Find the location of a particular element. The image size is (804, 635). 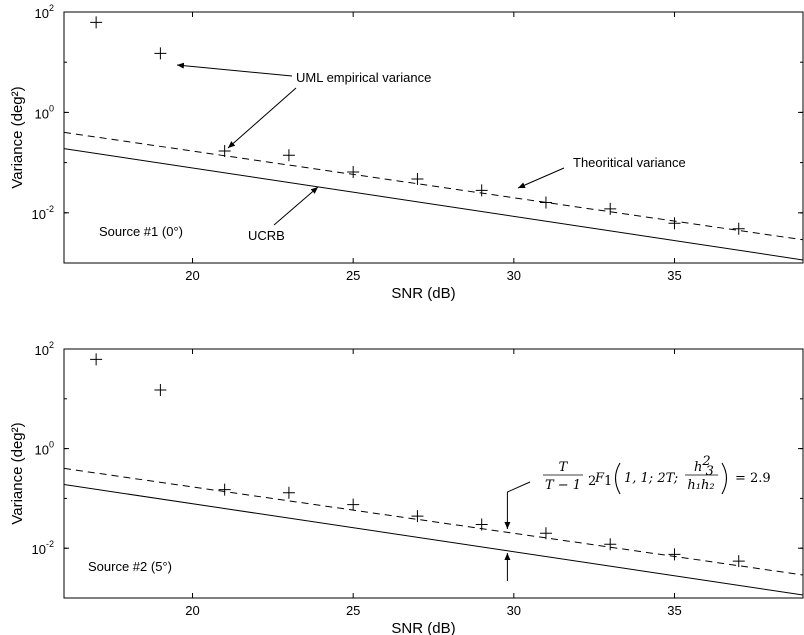

annotation-ucrb: UCRB is located at coordinates (266, 235).